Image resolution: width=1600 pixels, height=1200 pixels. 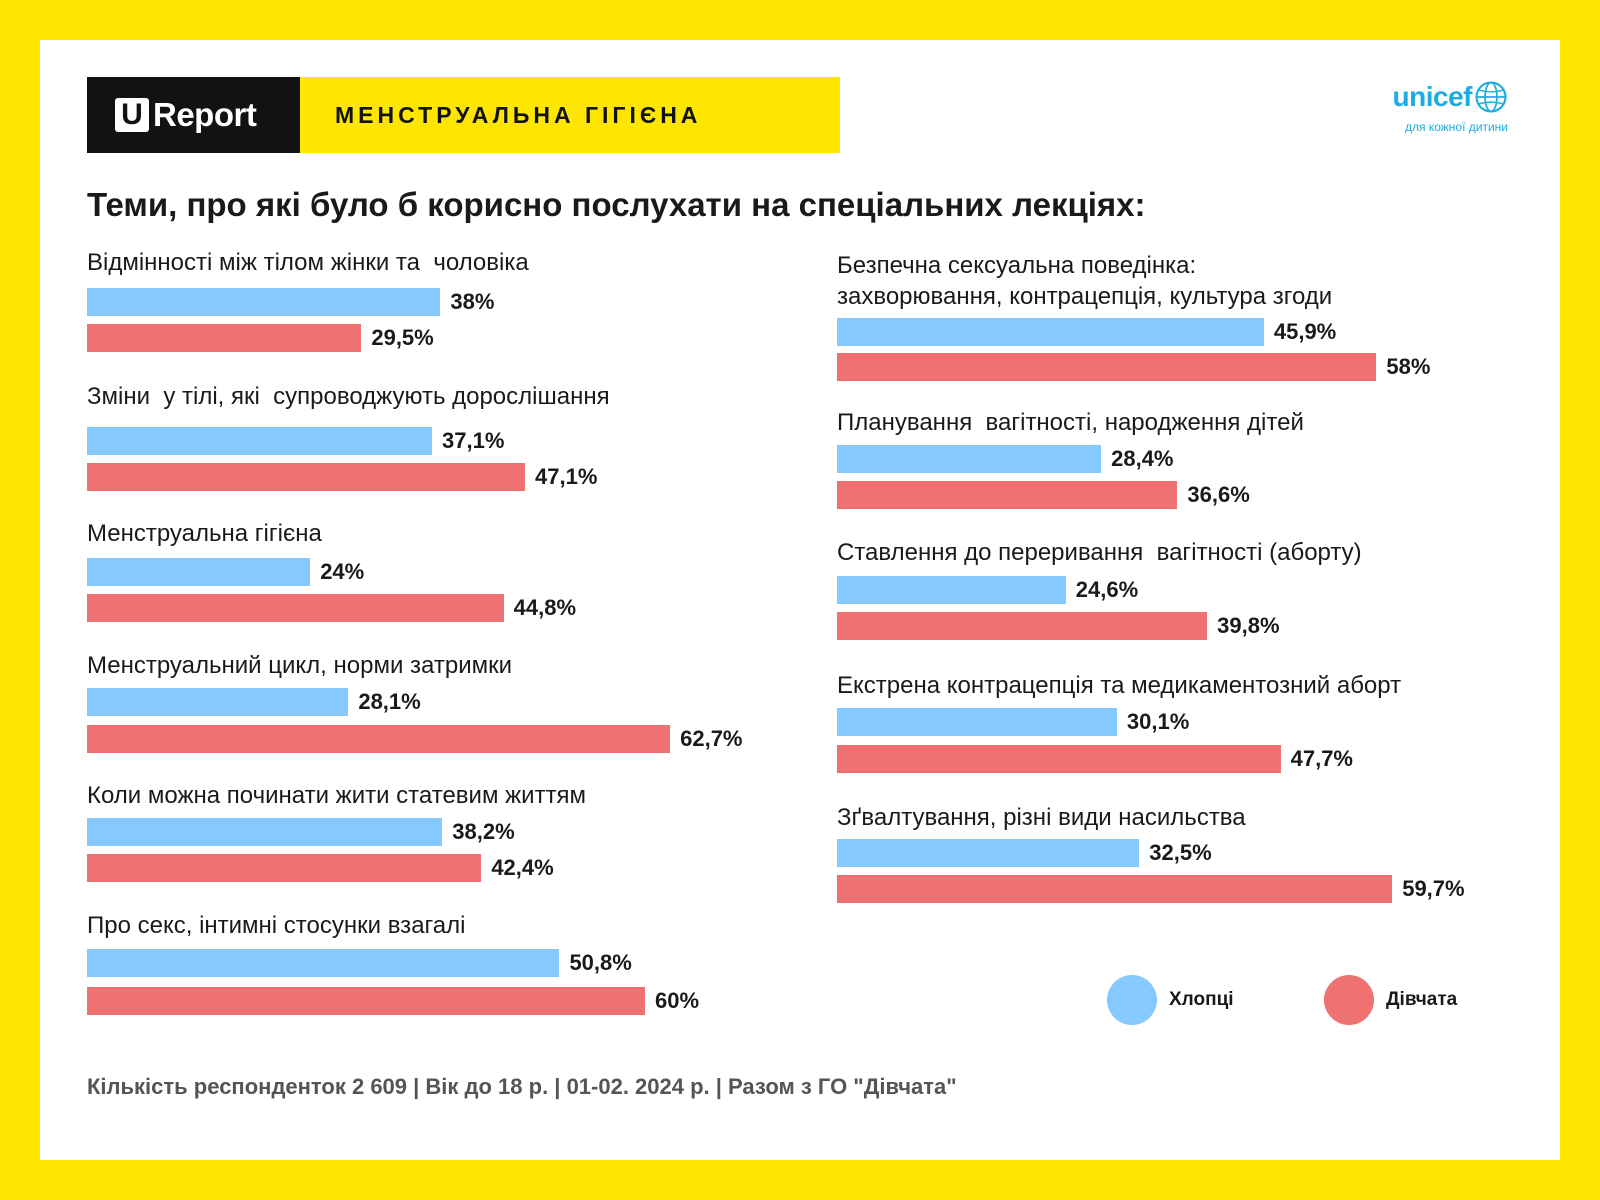 What do you see at coordinates (337, 795) in the screenshot?
I see `category-label: Коли можна починати жити статевим життям` at bounding box center [337, 795].